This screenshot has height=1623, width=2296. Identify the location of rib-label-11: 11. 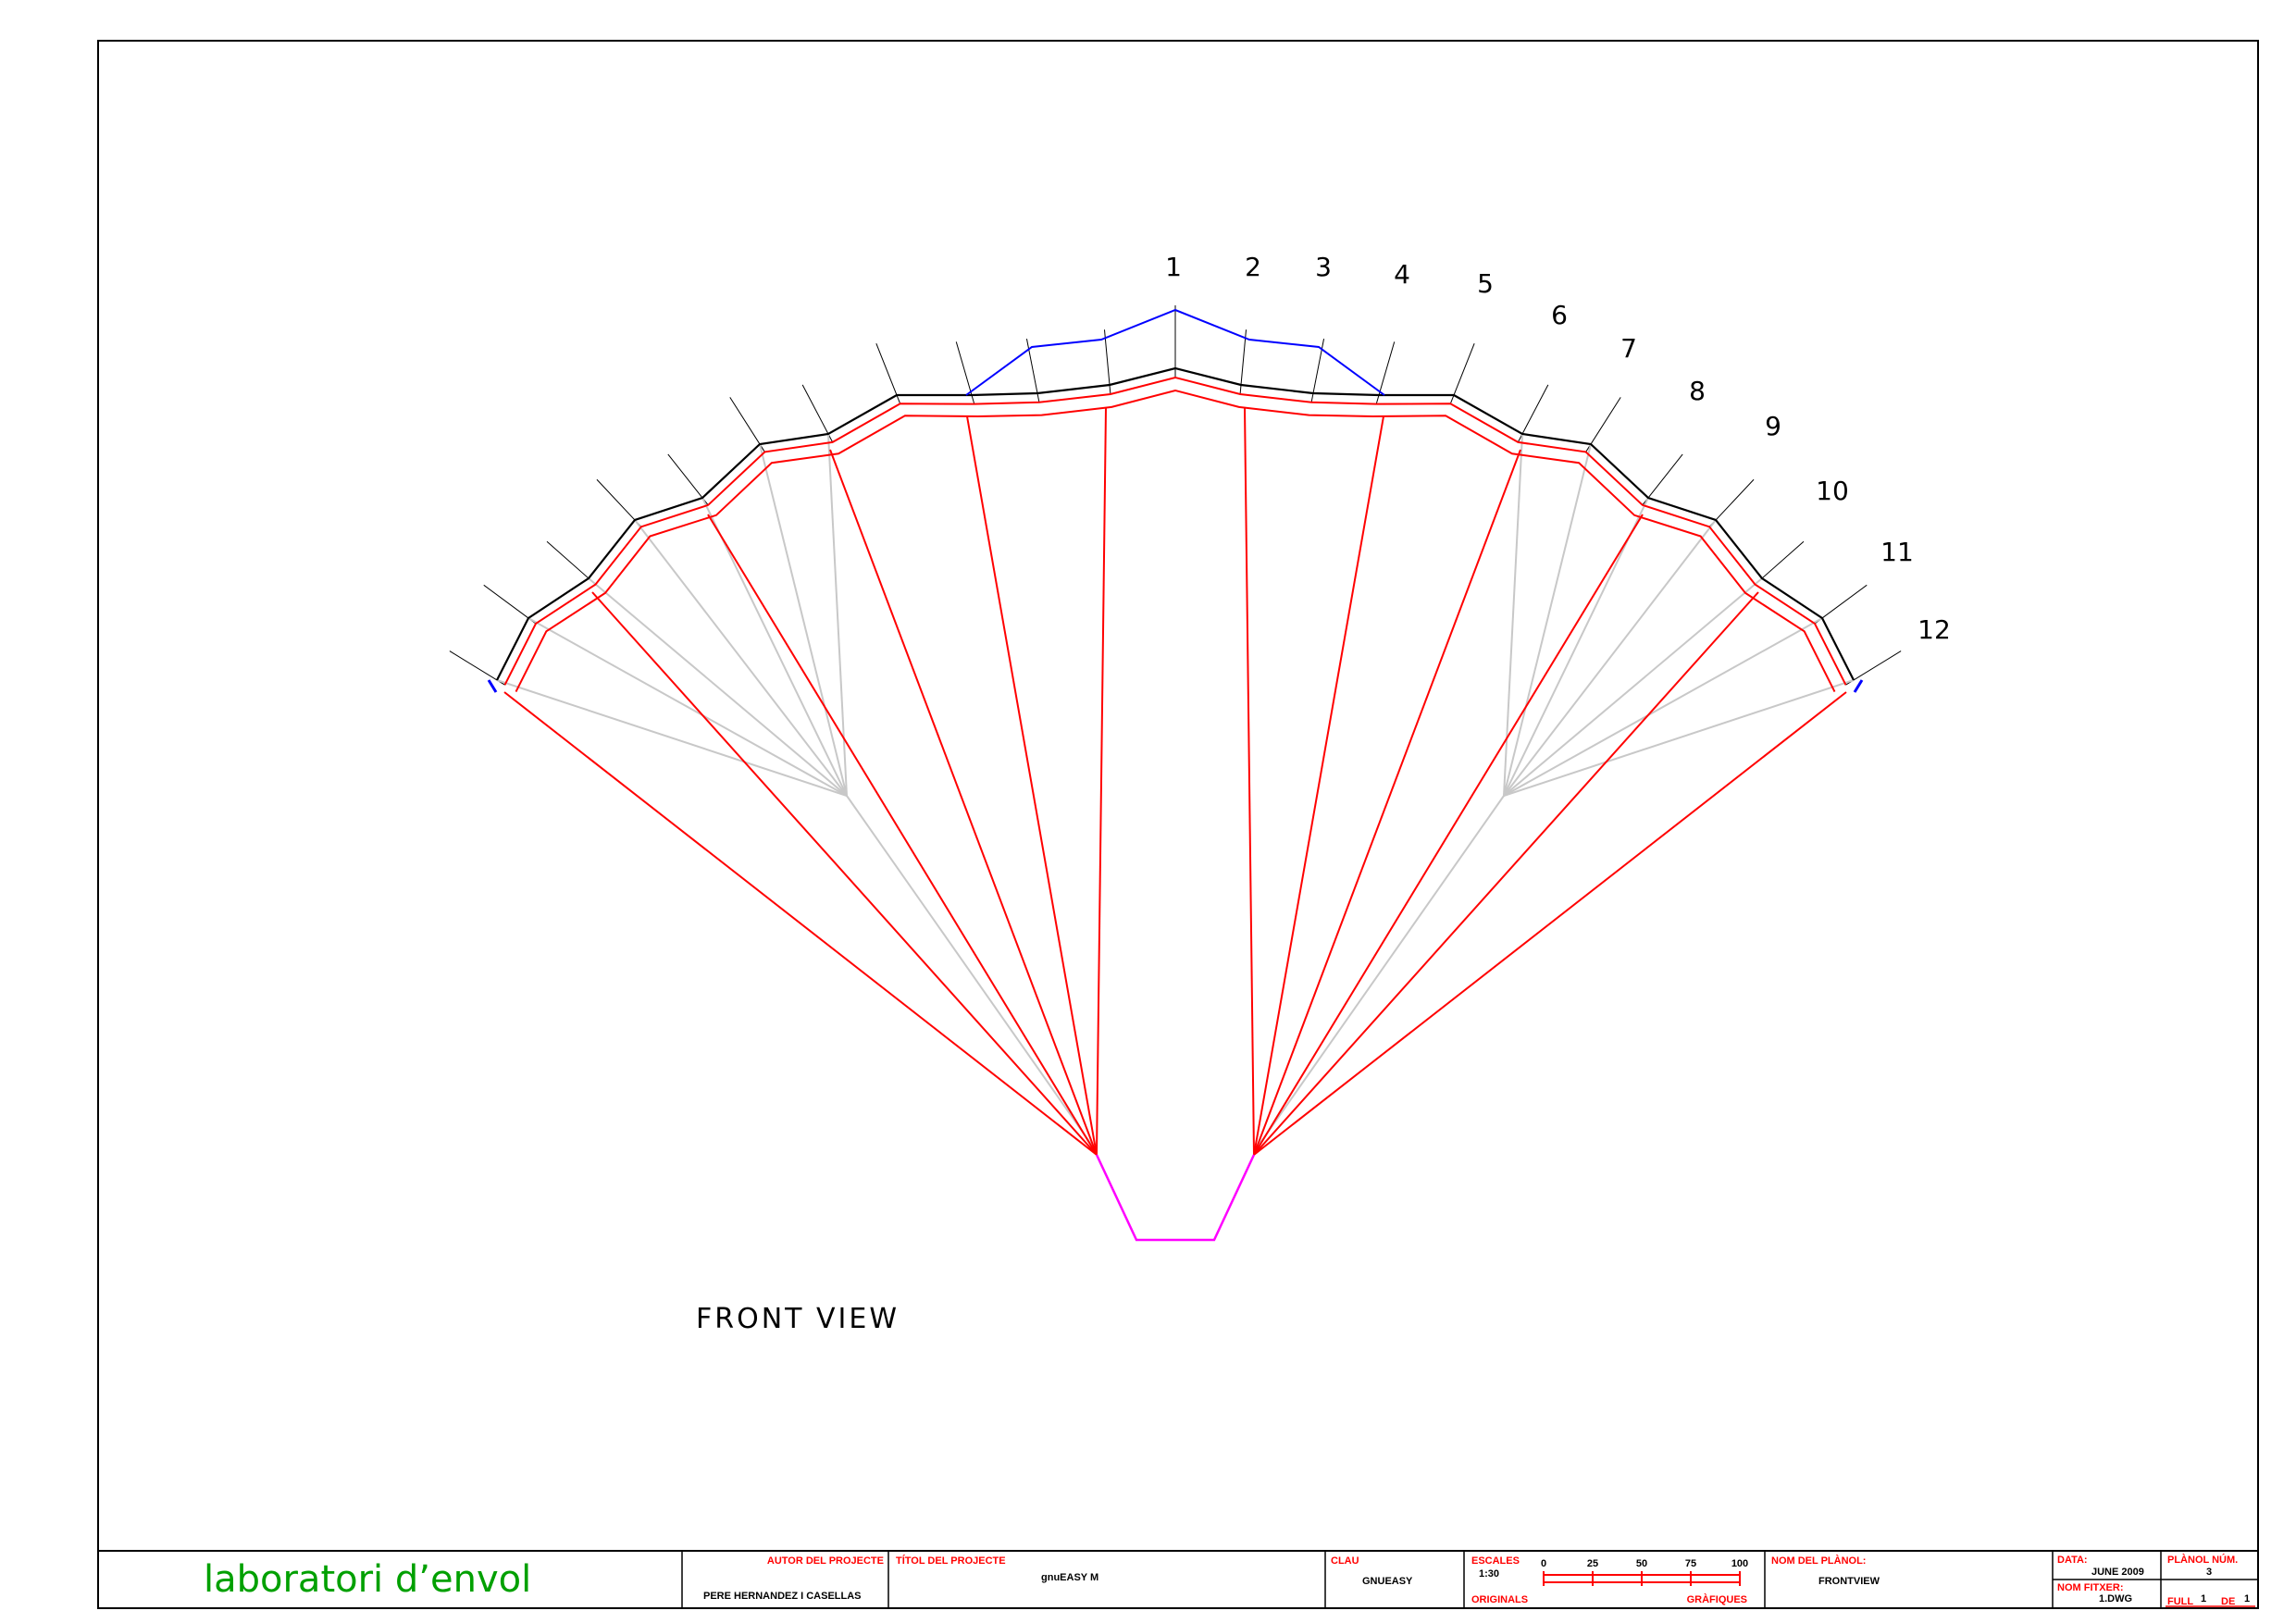
(1897, 552).